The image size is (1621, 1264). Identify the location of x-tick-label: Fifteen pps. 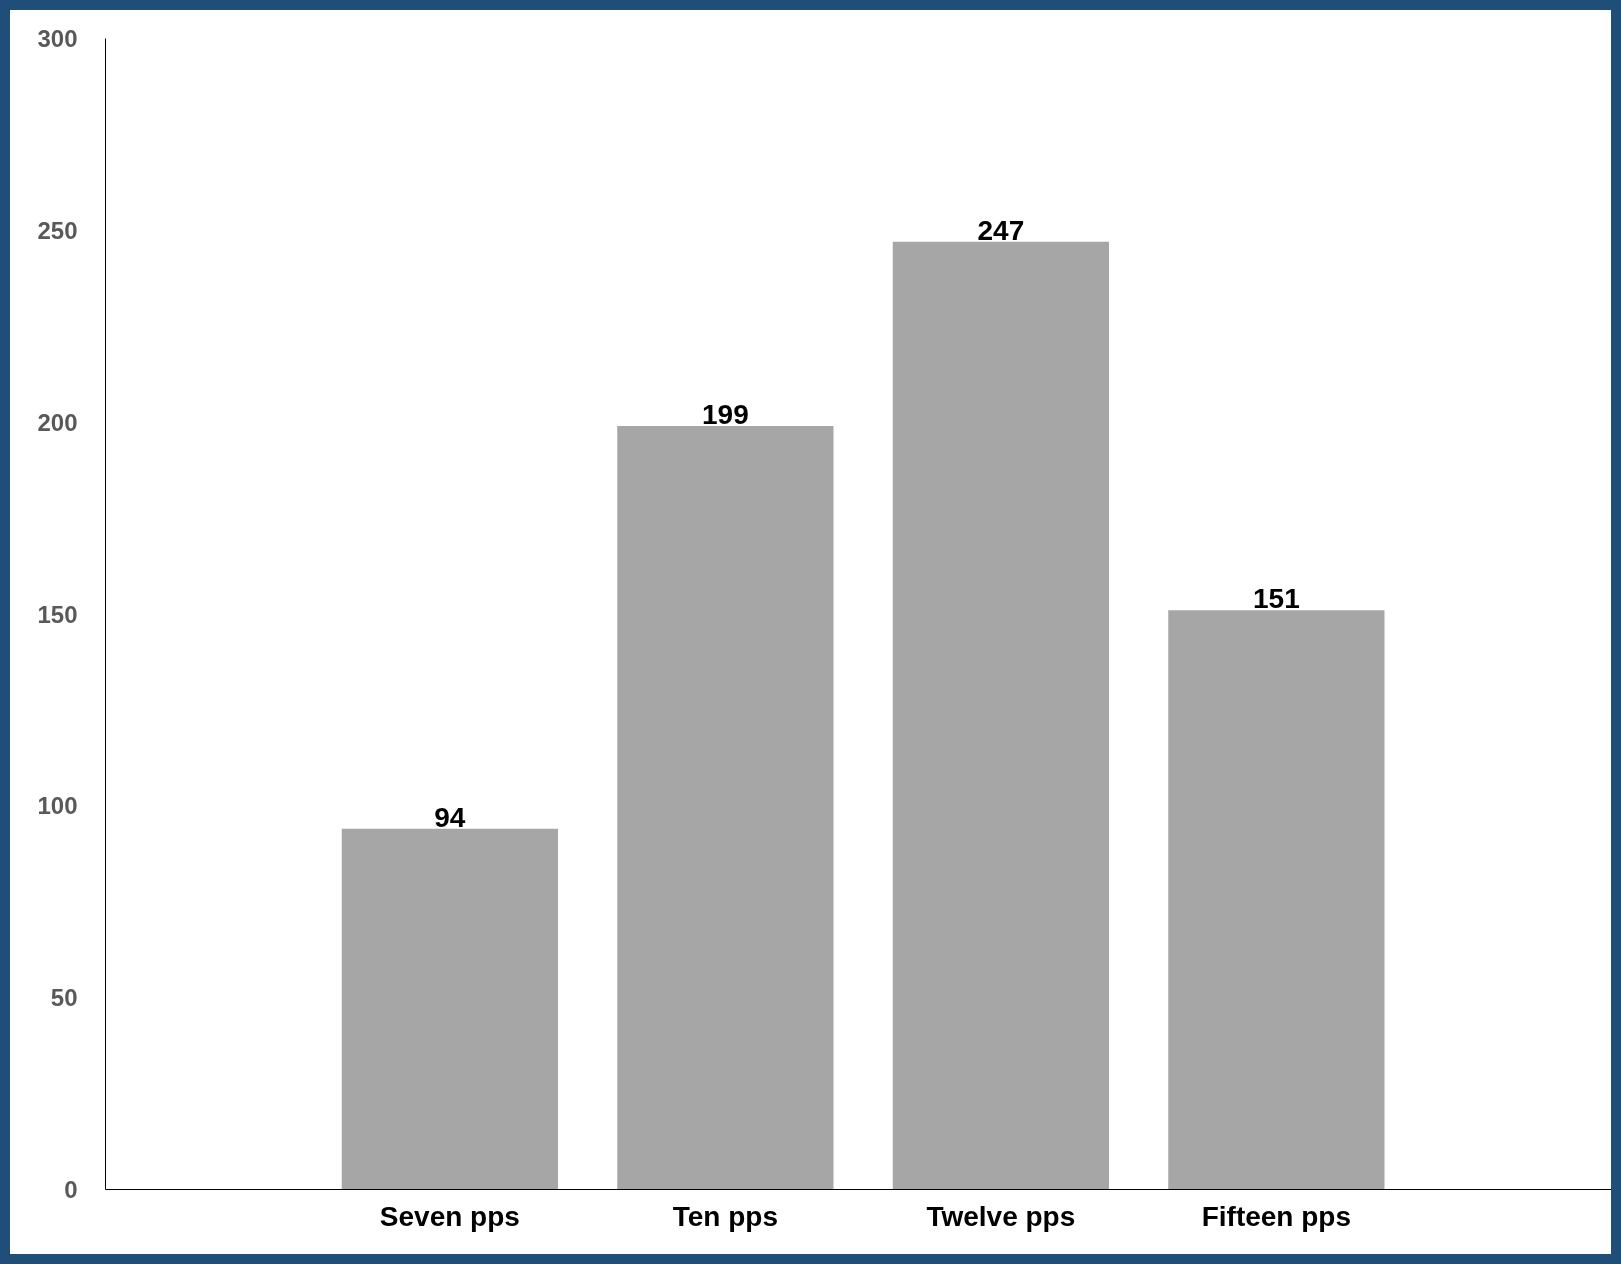
(1276, 1216).